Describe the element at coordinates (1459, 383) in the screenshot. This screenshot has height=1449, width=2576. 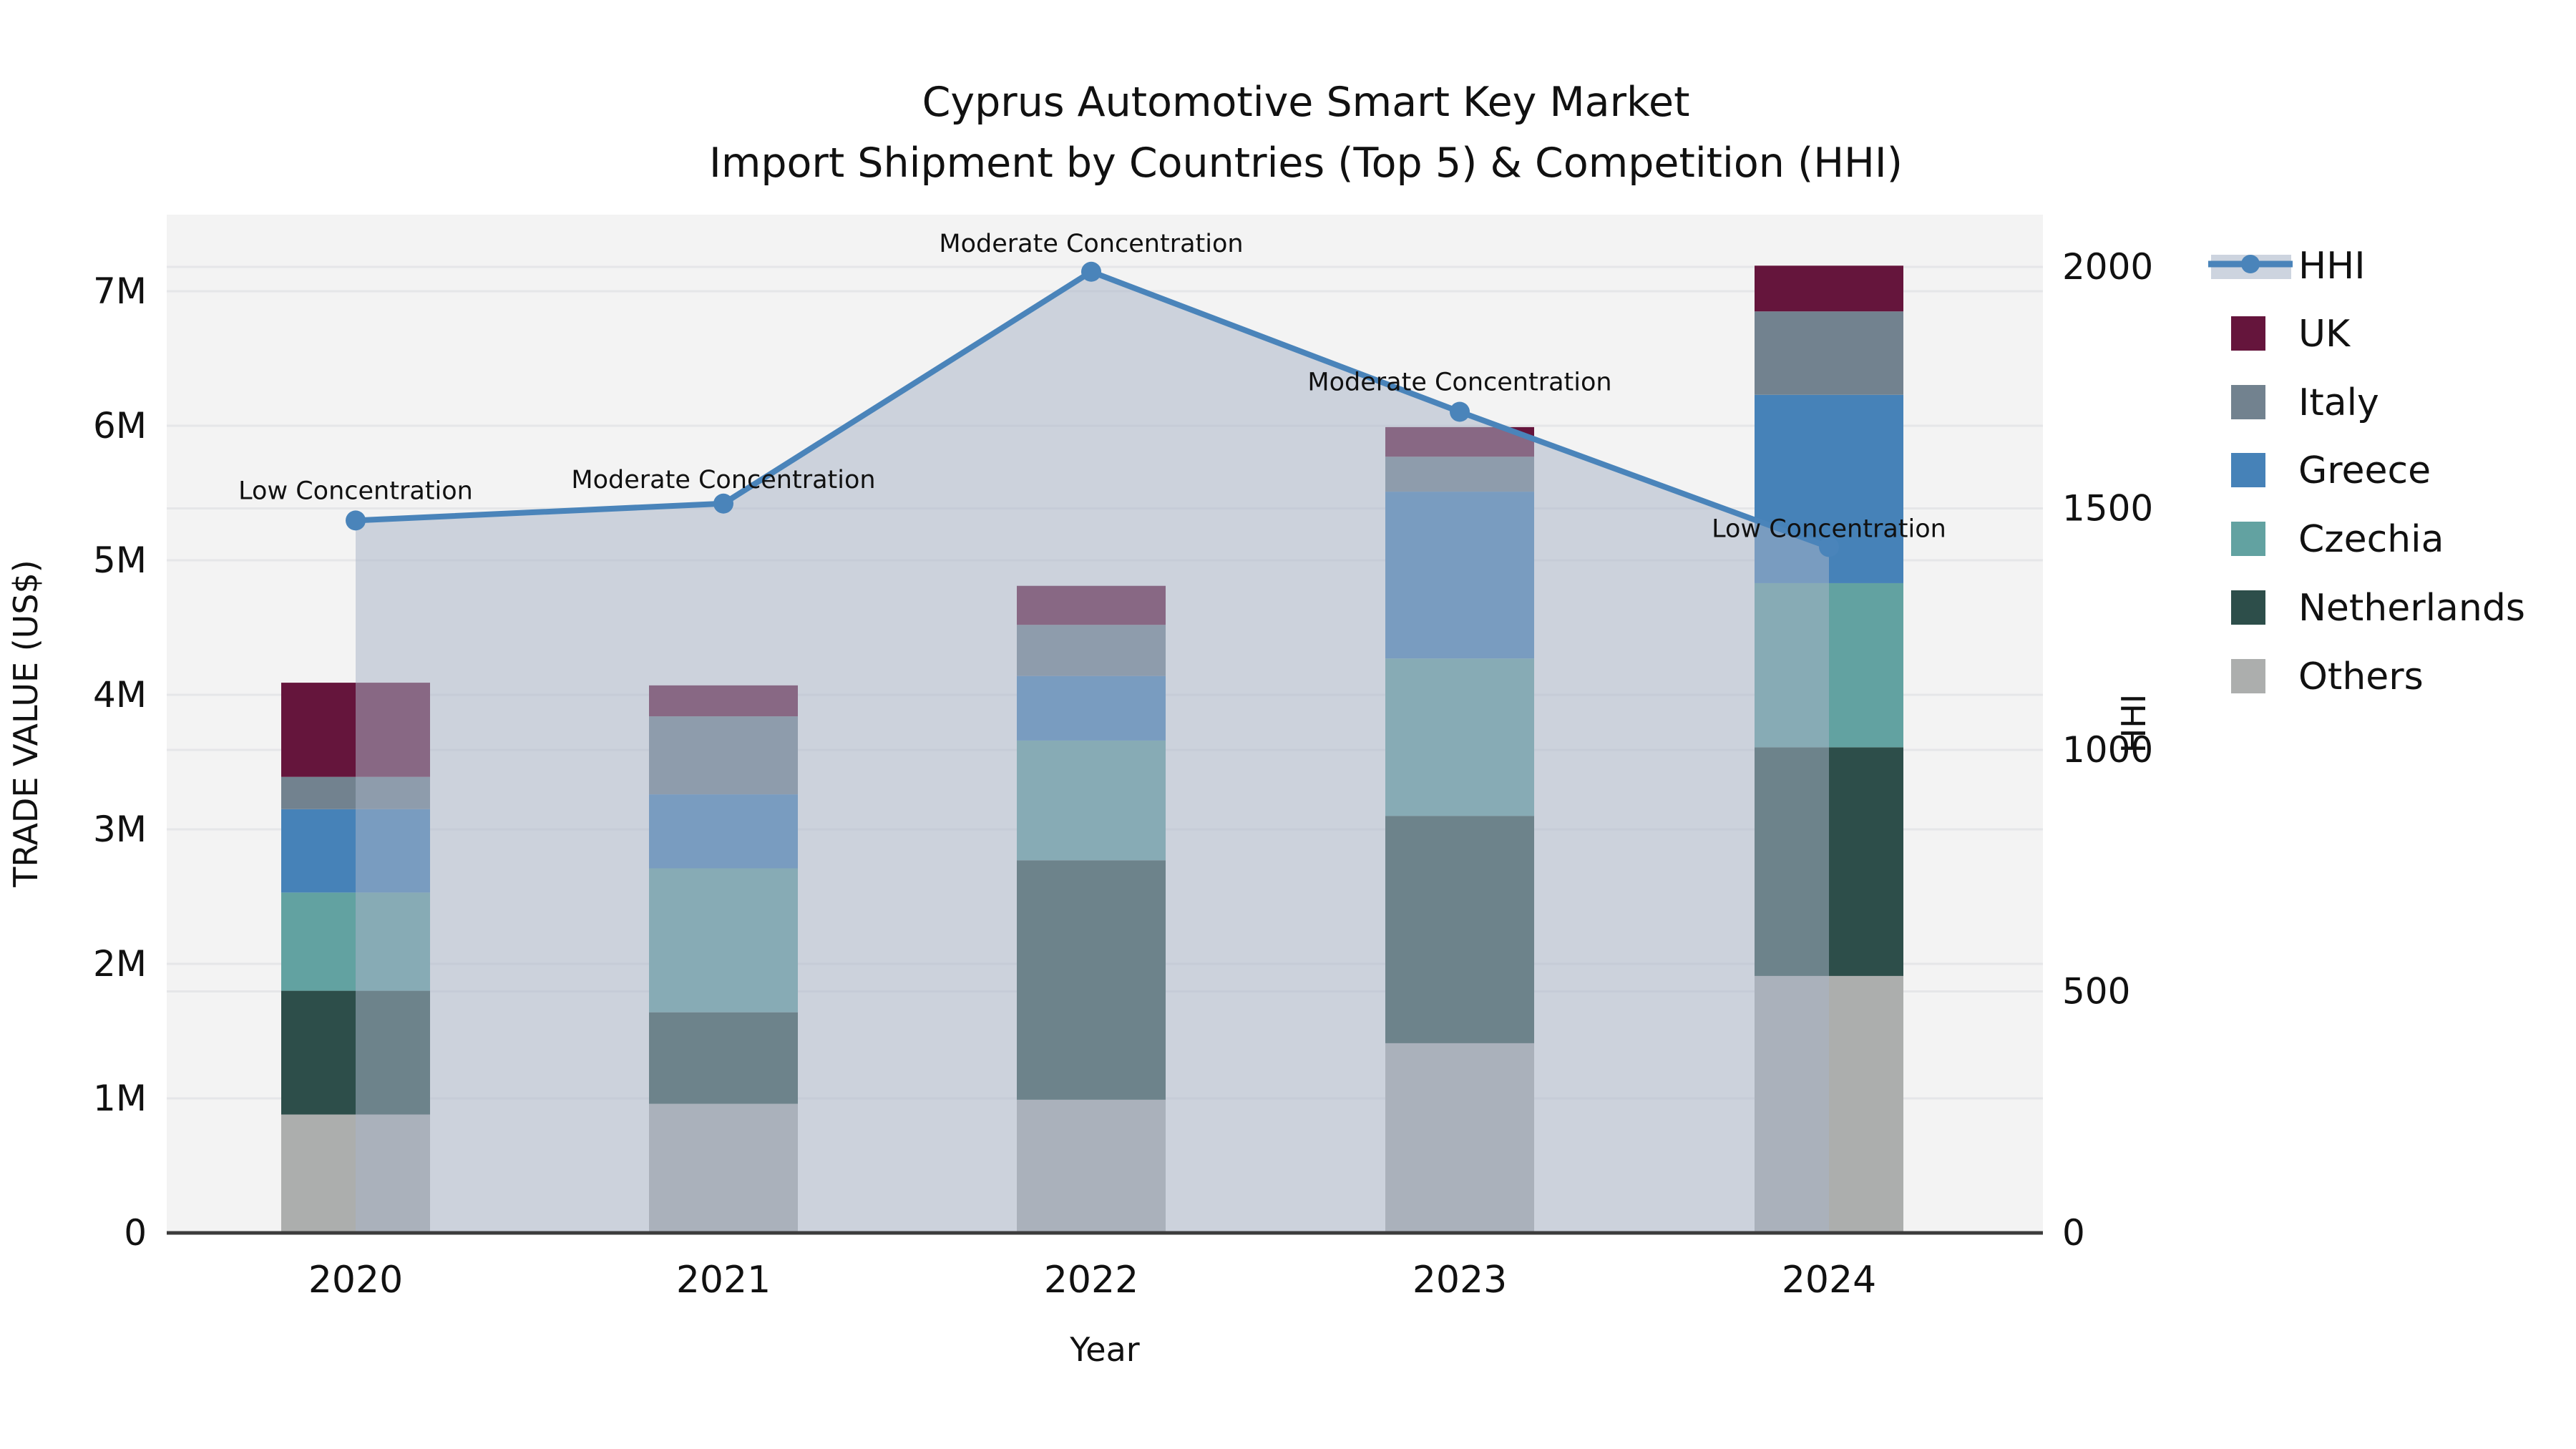
I see `annotation-2023: Moderate Concentration` at that location.